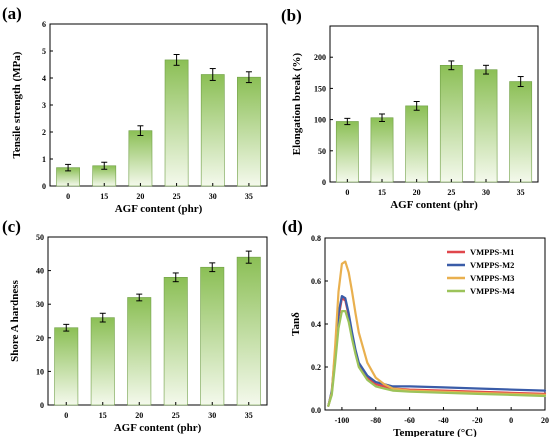 Image resolution: width=550 pixels, height=437 pixels. Describe the element at coordinates (320, 88) in the screenshot. I see `y-tick-label: 150` at that location.